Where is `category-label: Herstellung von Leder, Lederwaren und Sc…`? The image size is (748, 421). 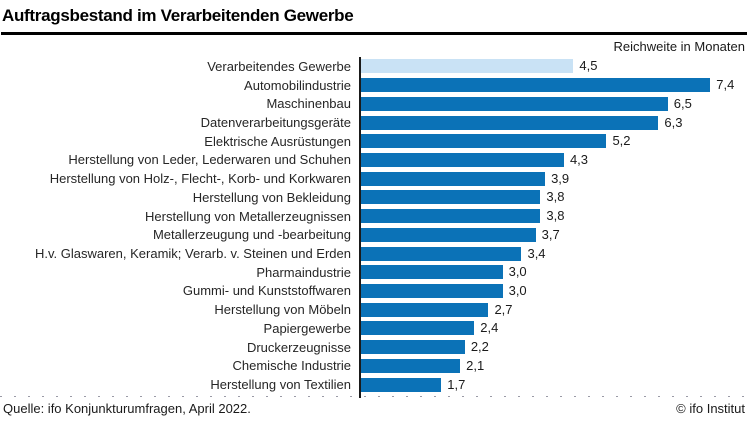 category-label: Herstellung von Leder, Lederwaren und Sc… is located at coordinates (209, 160).